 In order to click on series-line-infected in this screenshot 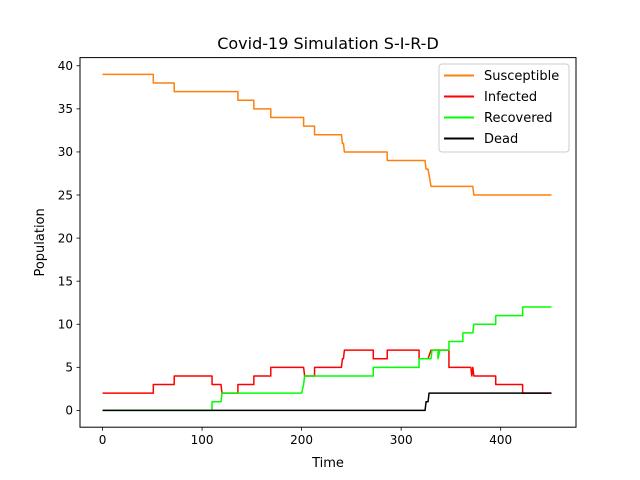, I will do `click(327, 371)`.